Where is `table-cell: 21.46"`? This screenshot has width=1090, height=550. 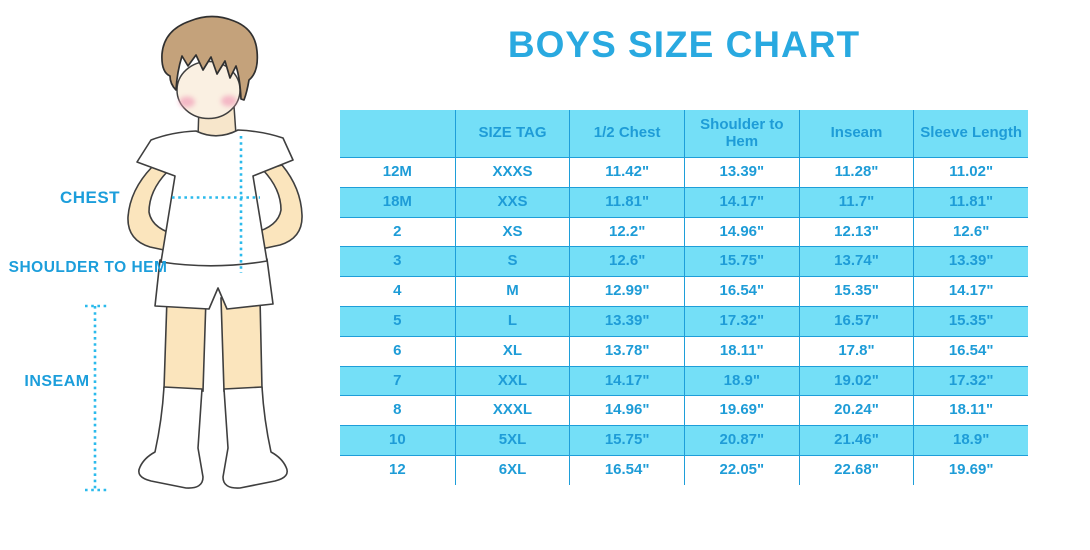
table-cell: 21.46" is located at coordinates (856, 440).